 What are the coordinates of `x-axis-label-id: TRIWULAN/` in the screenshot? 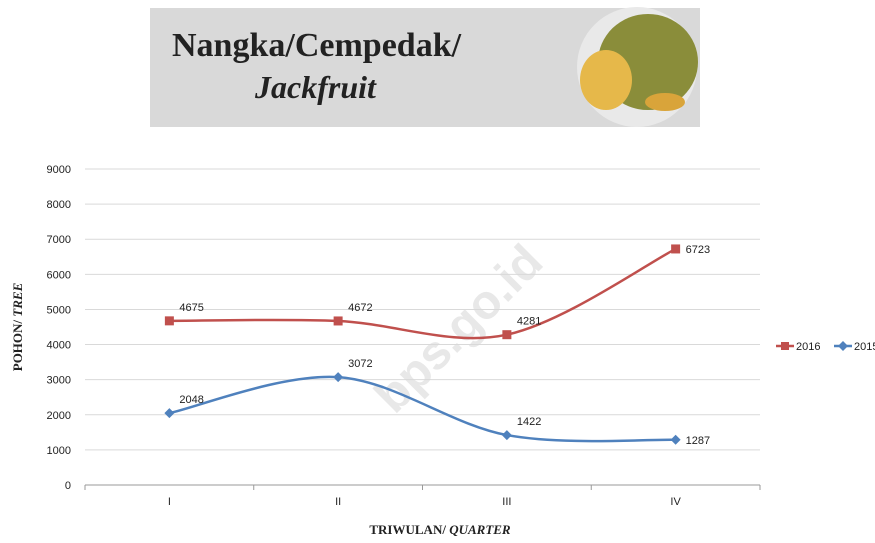 It's located at (407, 529).